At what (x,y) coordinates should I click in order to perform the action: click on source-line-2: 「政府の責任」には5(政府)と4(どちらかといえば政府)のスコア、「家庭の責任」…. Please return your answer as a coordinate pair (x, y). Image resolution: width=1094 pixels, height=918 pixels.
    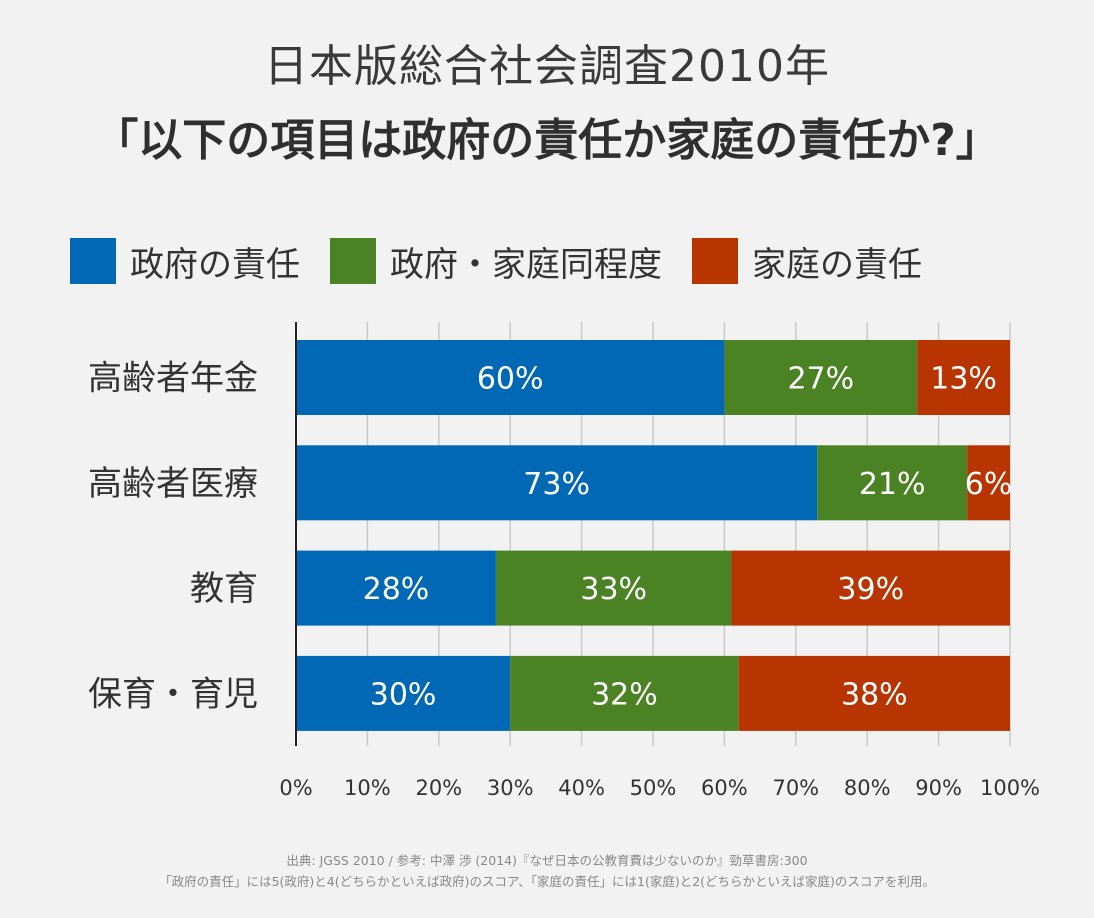
    Looking at the image, I should click on (547, 881).